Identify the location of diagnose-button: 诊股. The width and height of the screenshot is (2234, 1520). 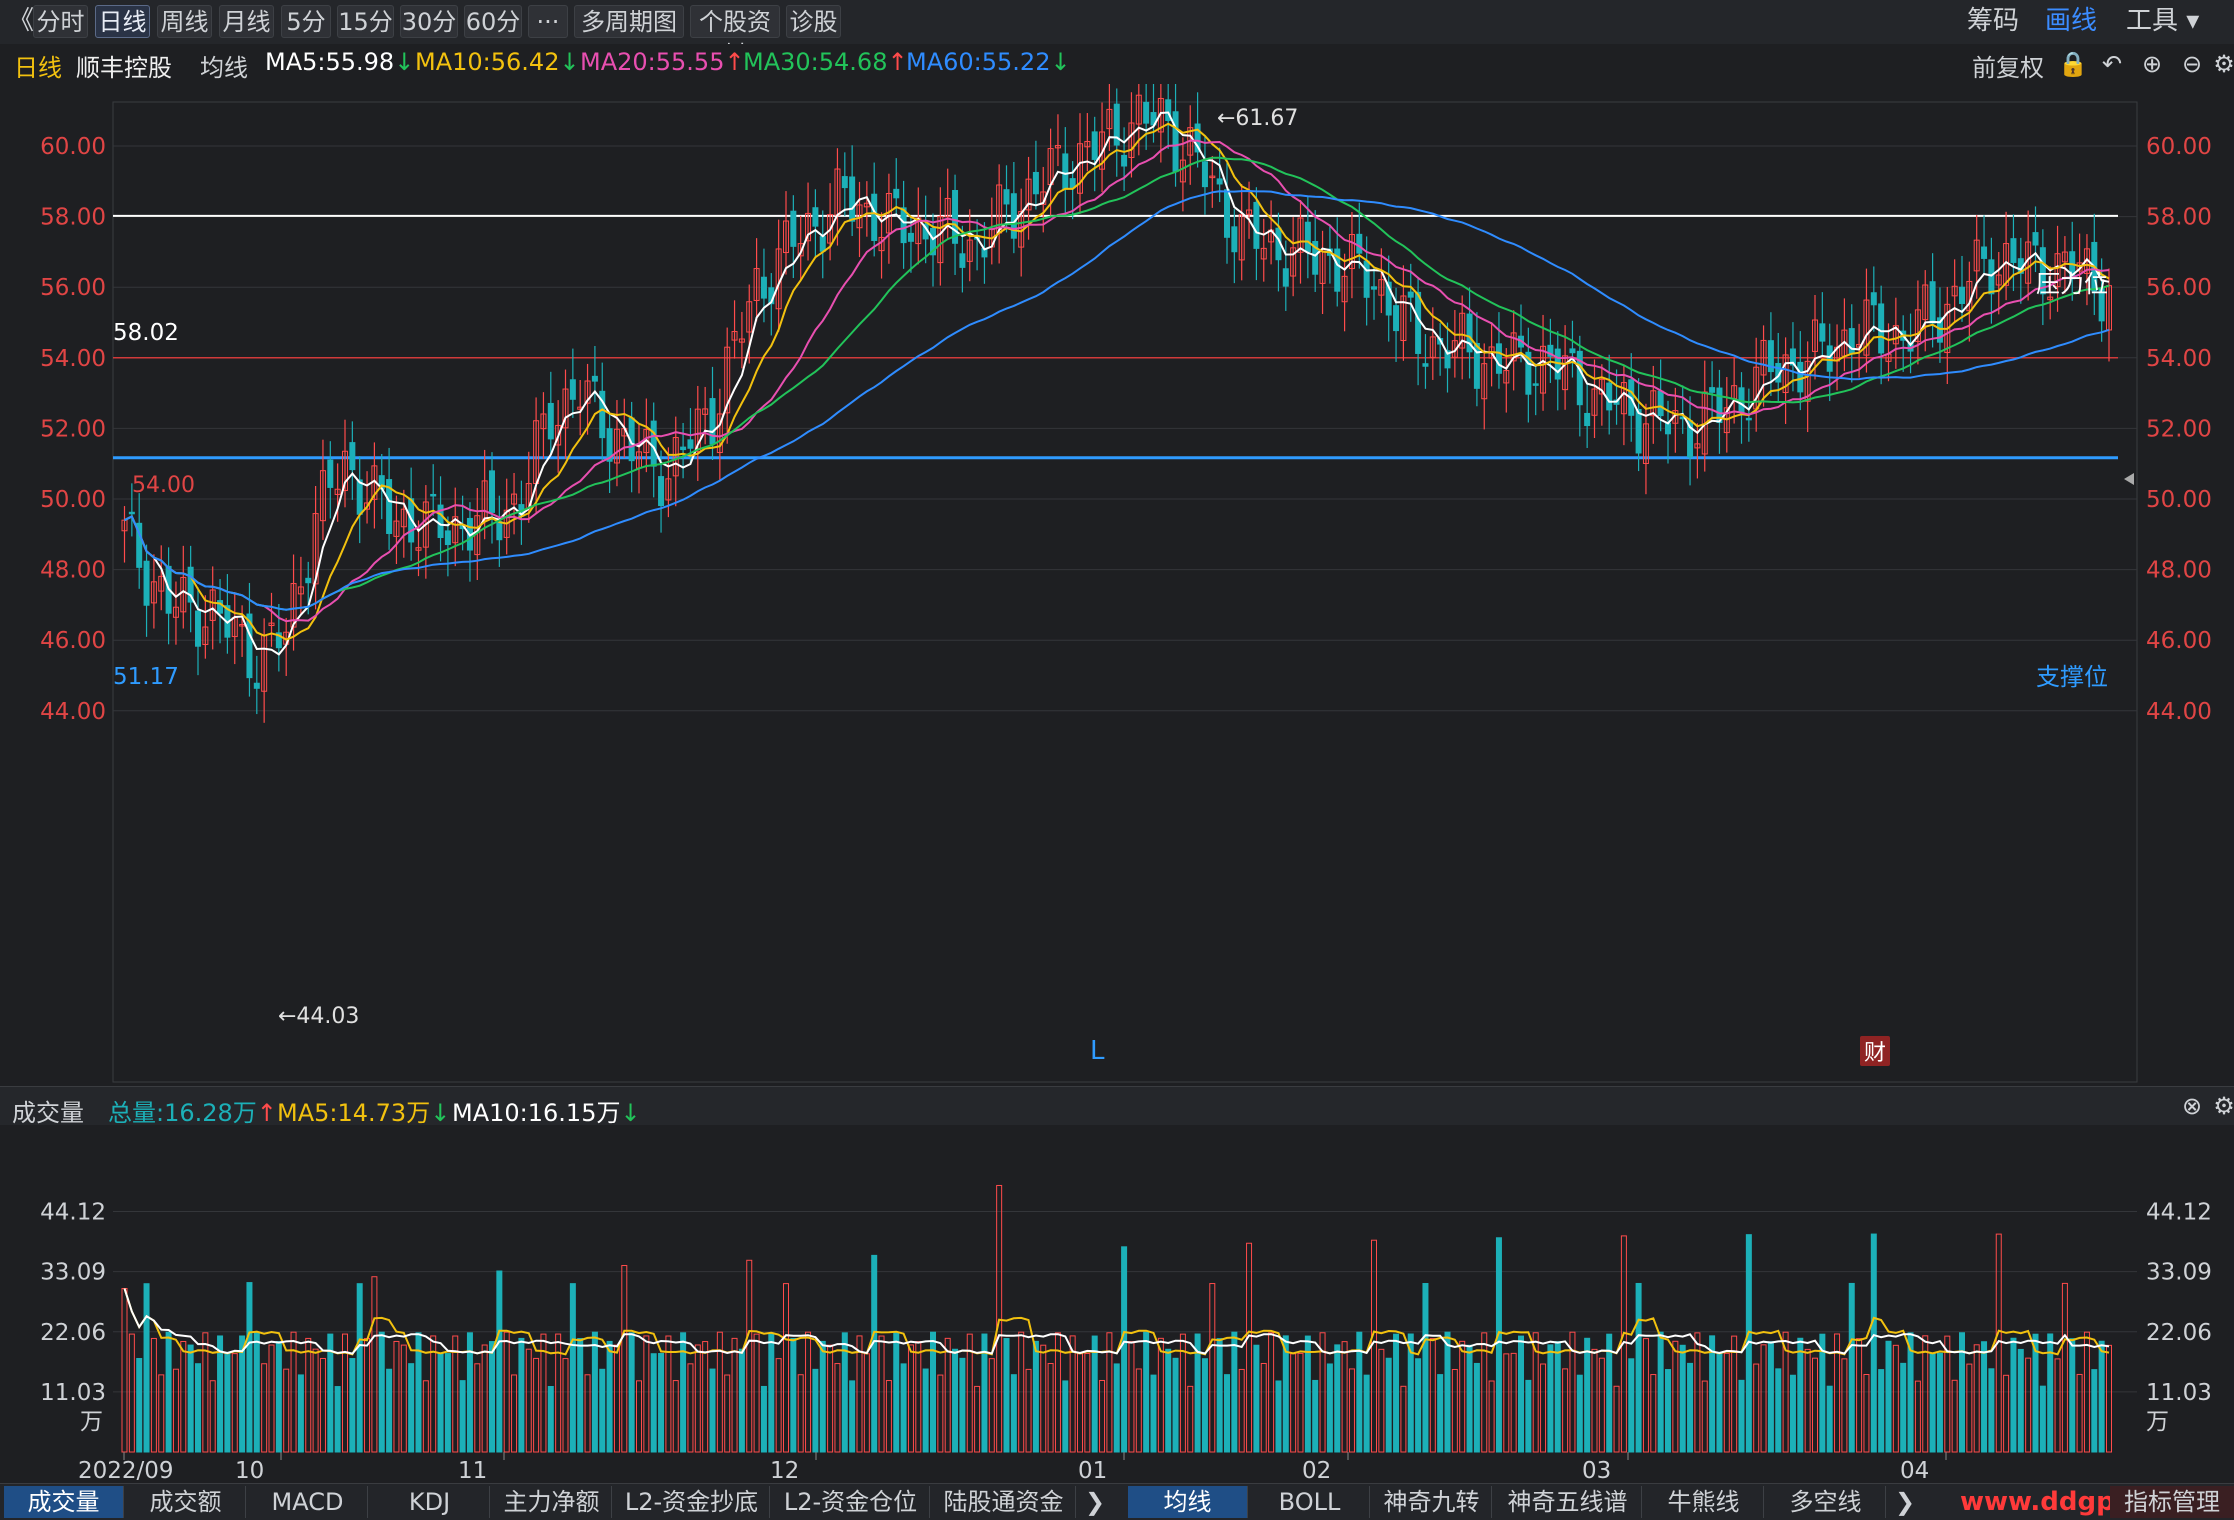
(813, 21).